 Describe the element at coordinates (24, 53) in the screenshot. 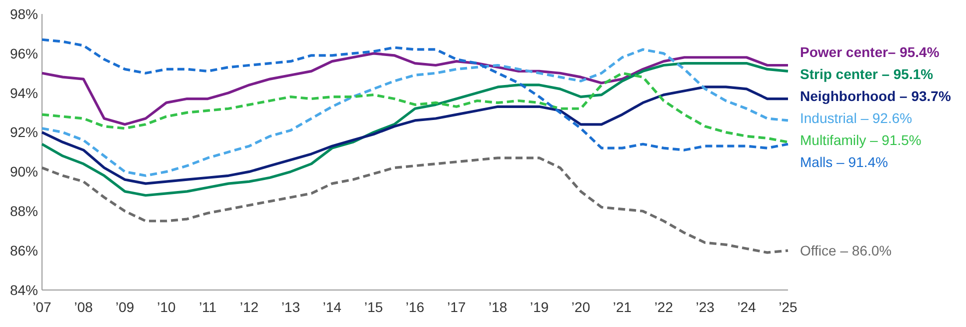

I see `y-tick-label: 96%` at that location.